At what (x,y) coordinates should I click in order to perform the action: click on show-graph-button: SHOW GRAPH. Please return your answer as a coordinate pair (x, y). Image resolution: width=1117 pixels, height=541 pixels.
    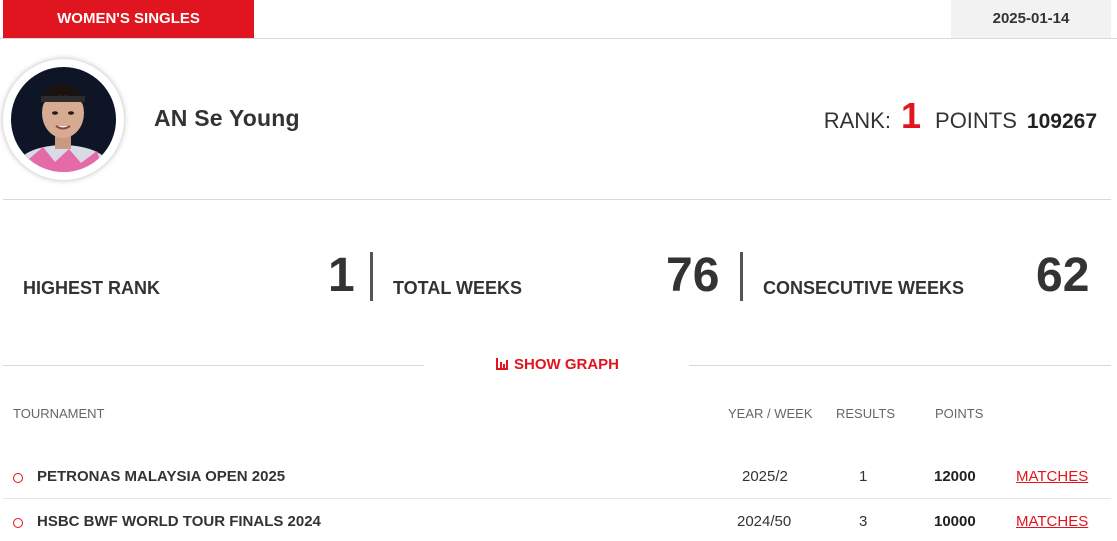
    Looking at the image, I should click on (557, 364).